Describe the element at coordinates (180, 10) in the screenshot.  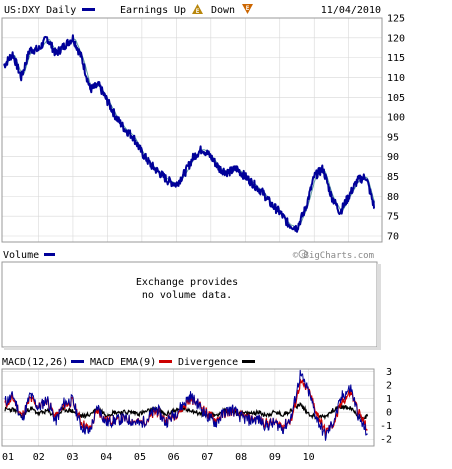
I see `earnings-up-label: Up` at that location.